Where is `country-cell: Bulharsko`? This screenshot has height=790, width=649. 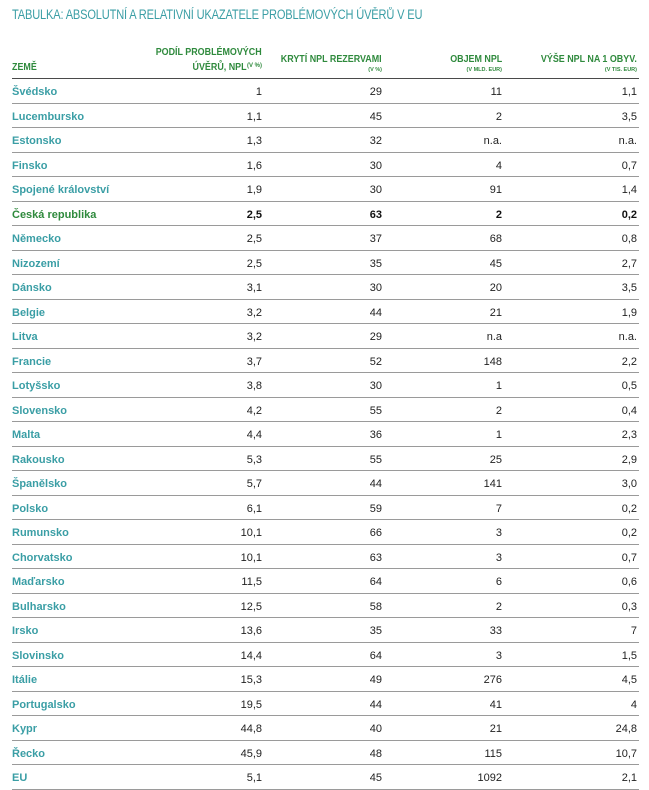 country-cell: Bulharsko is located at coordinates (39, 606).